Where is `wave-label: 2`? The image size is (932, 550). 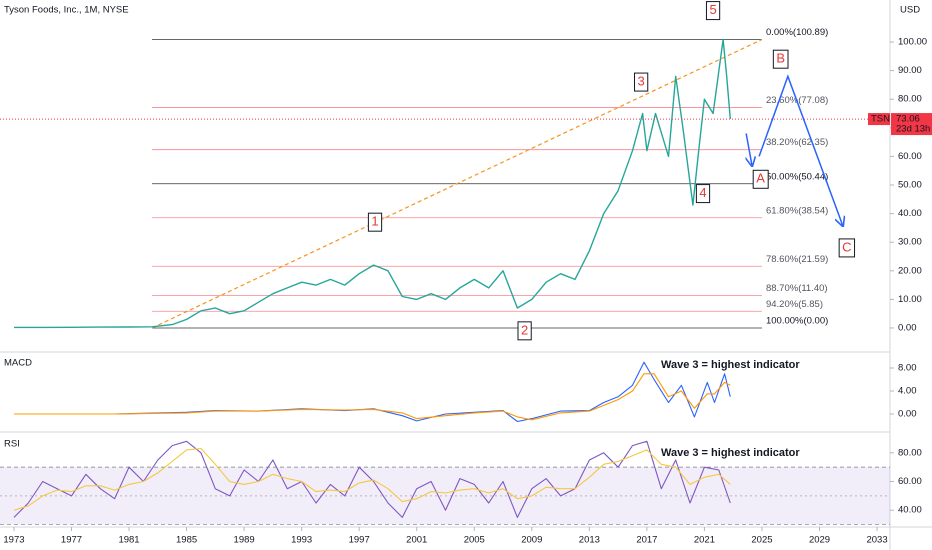 wave-label: 2 is located at coordinates (524, 331).